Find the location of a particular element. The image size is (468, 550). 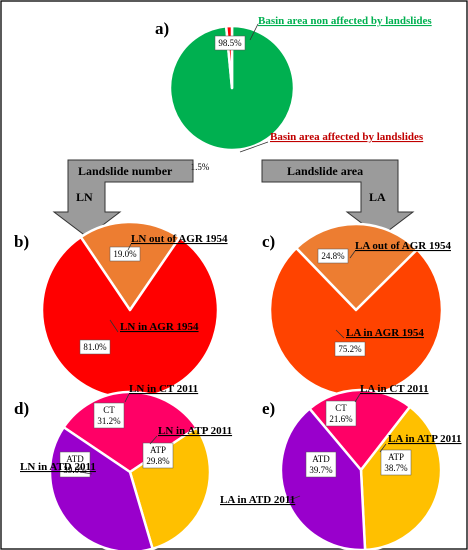

pie-e-slice-label-2: LA in ATD 2011 is located at coordinates (257, 500).